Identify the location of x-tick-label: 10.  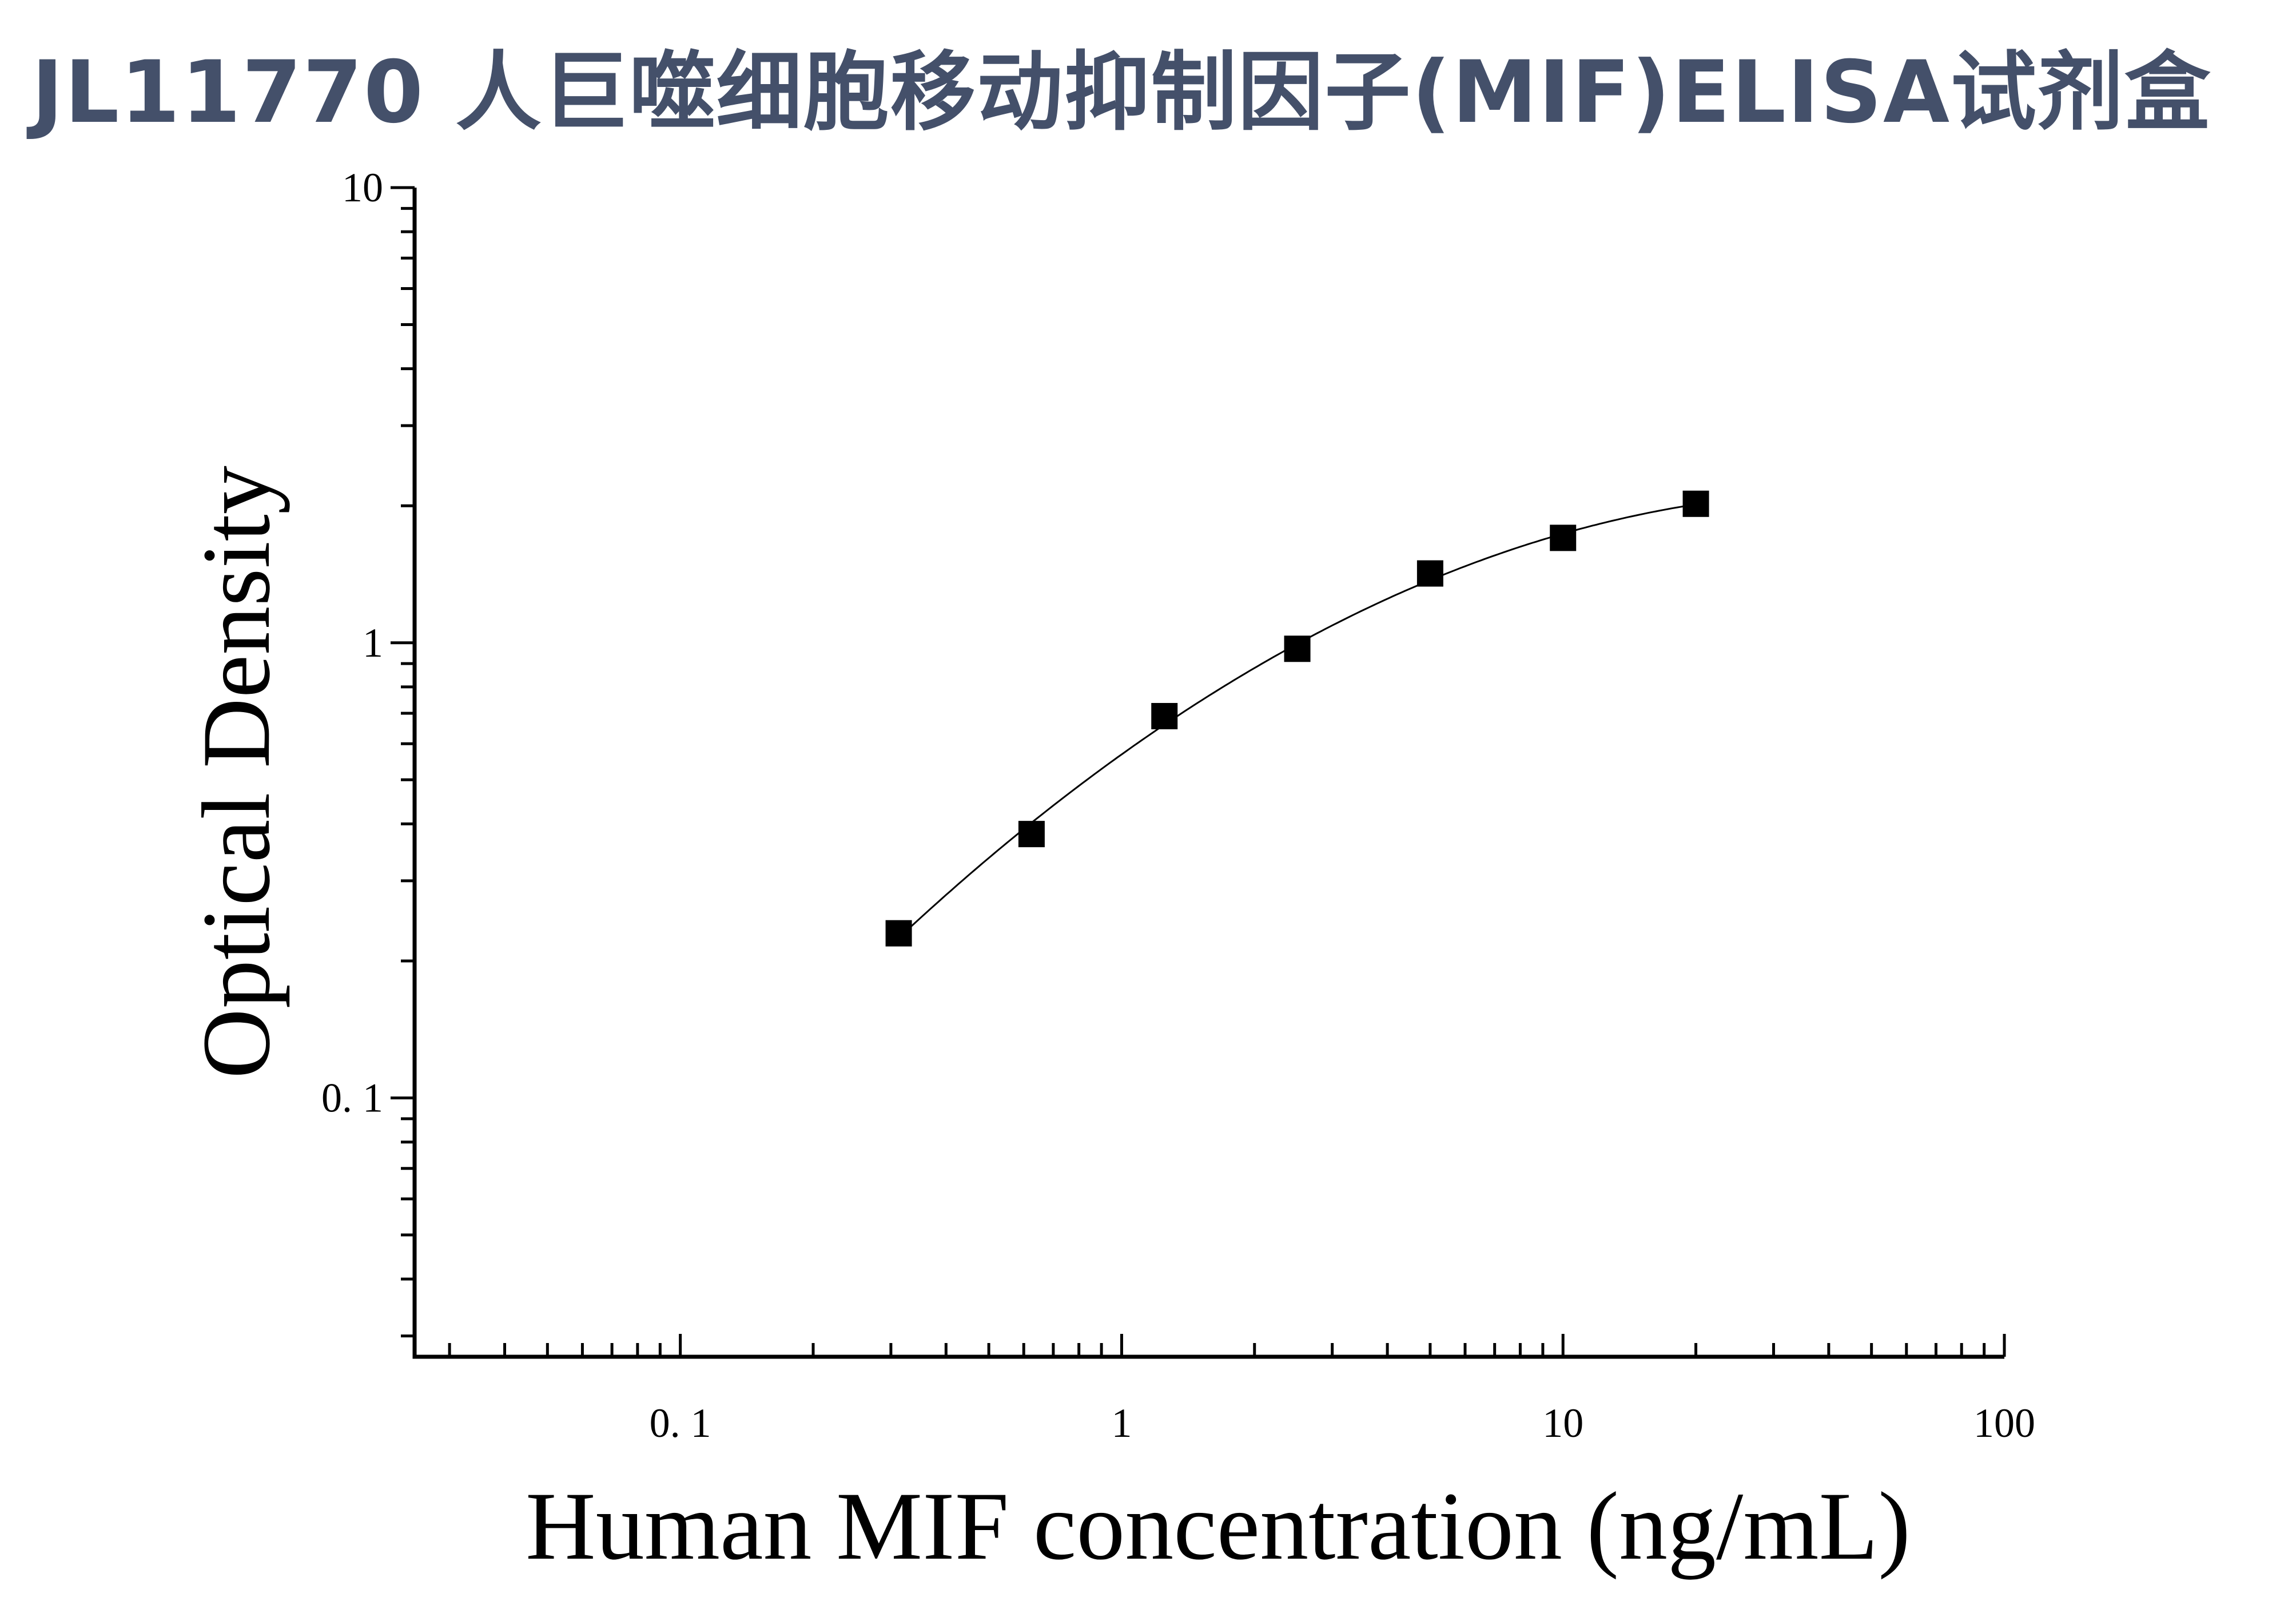
(1562, 1423).